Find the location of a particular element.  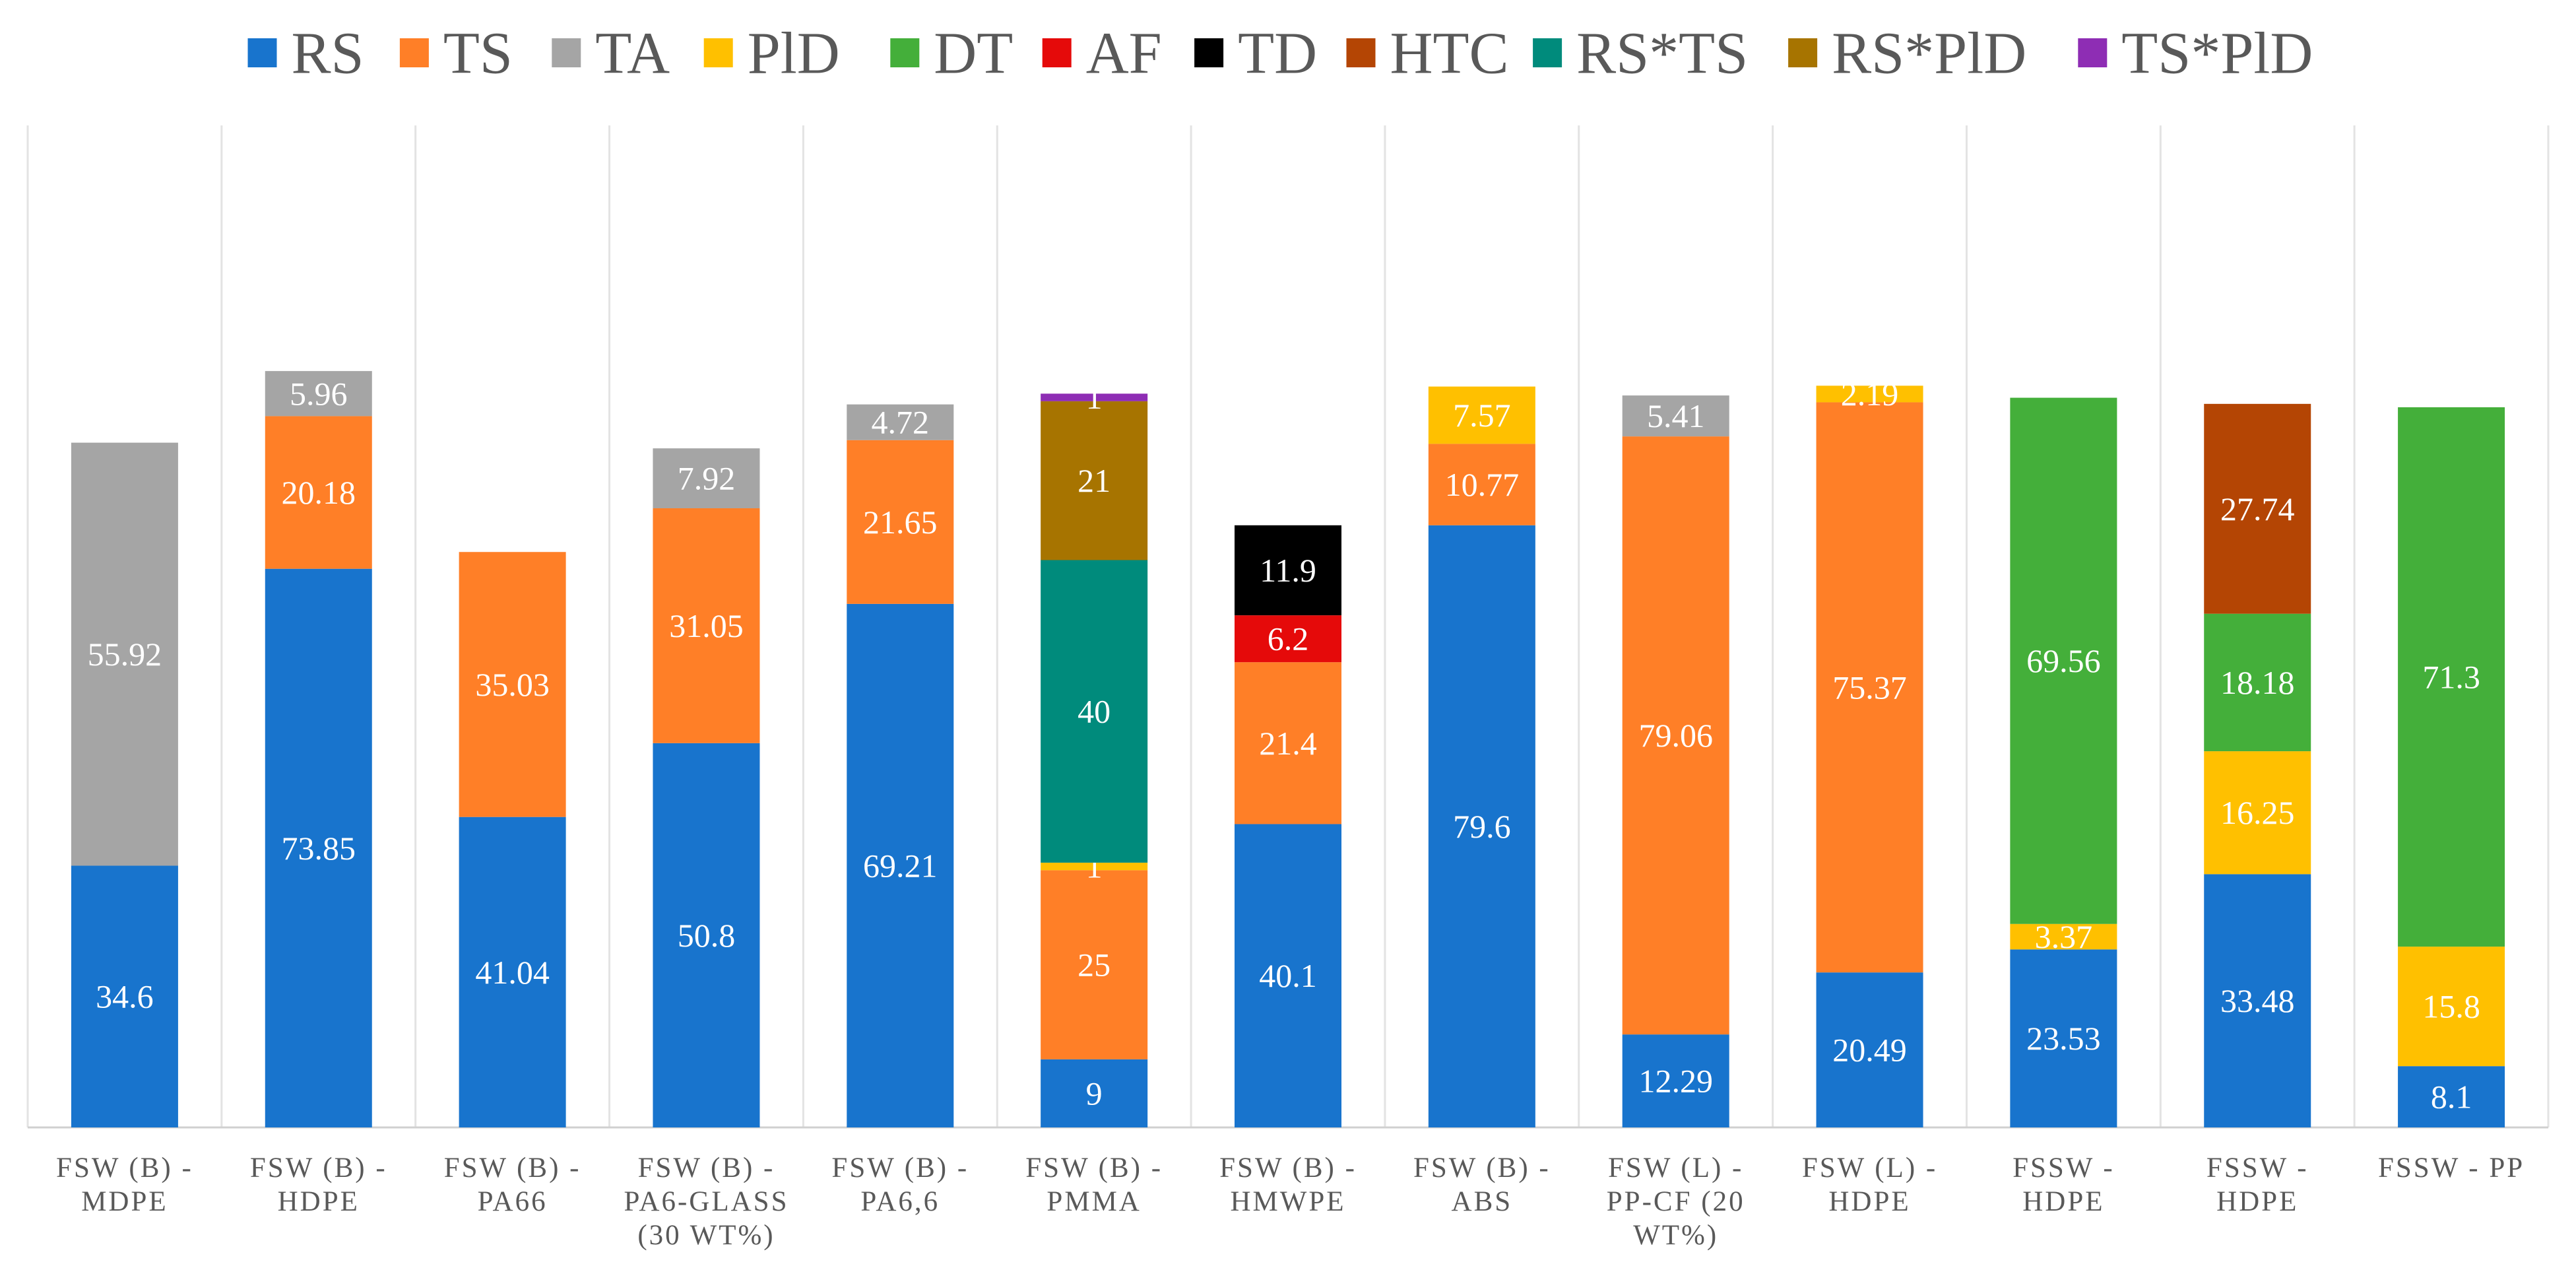

data-label-ta: 5.41 is located at coordinates (1676, 415).